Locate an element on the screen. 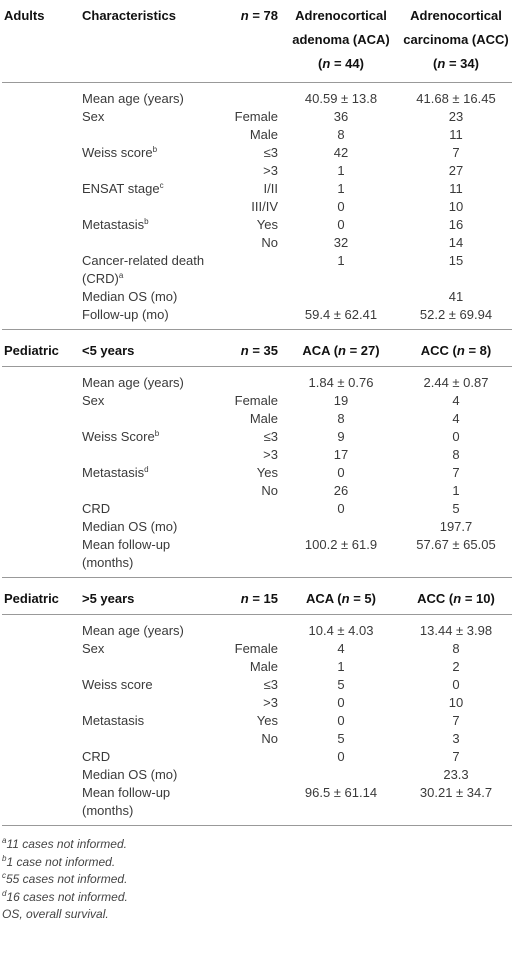  label-text: Metastasis is located at coordinates (113, 720).